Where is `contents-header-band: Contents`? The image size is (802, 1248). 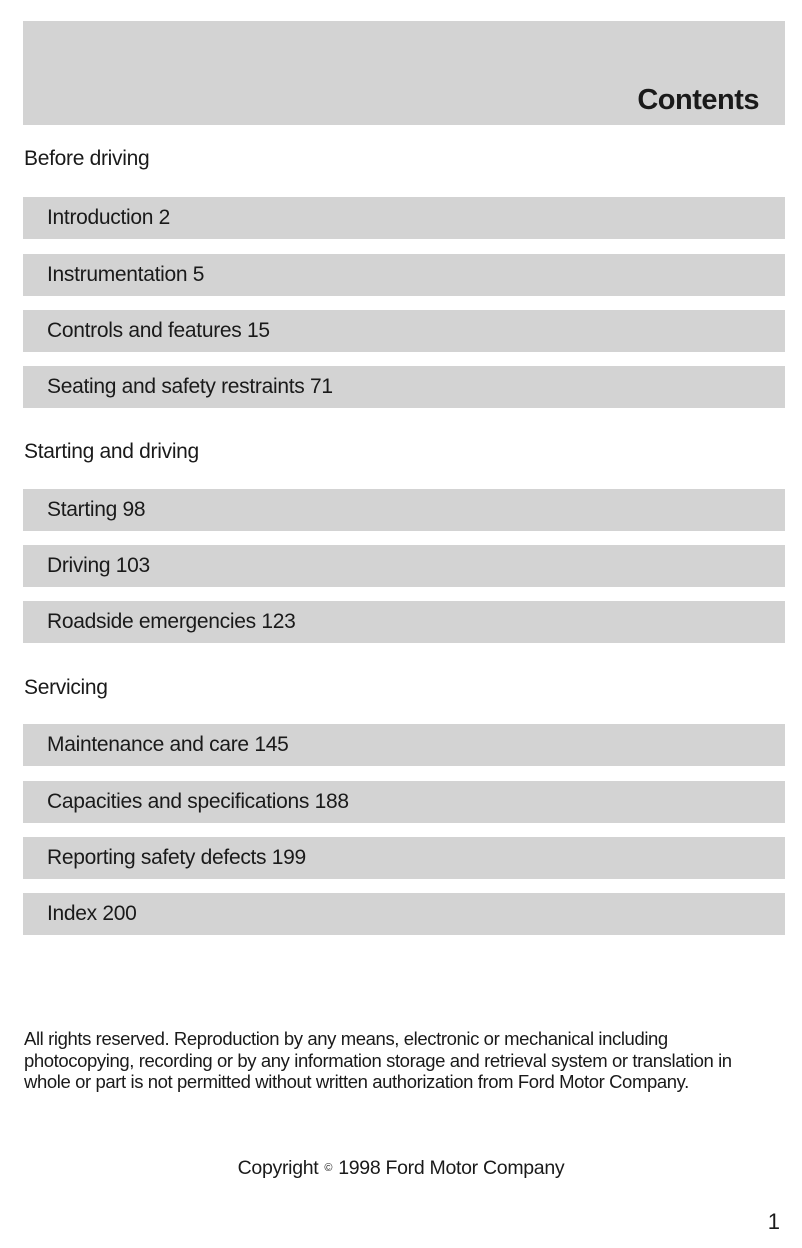 contents-header-band: Contents is located at coordinates (404, 73).